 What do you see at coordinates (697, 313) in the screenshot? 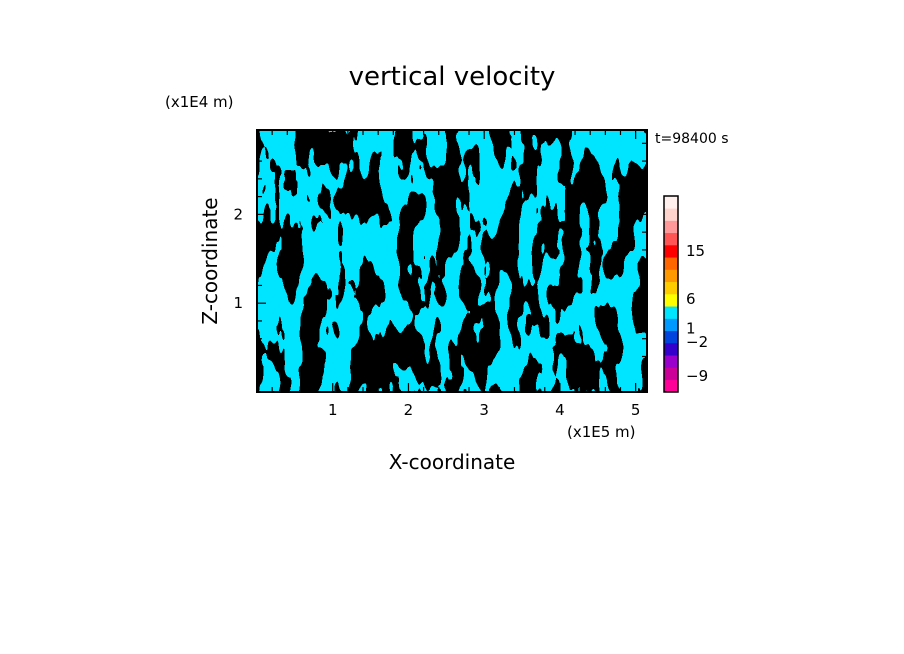
I see `colorbar-ticks: 15 6 1−2 −9` at bounding box center [697, 313].